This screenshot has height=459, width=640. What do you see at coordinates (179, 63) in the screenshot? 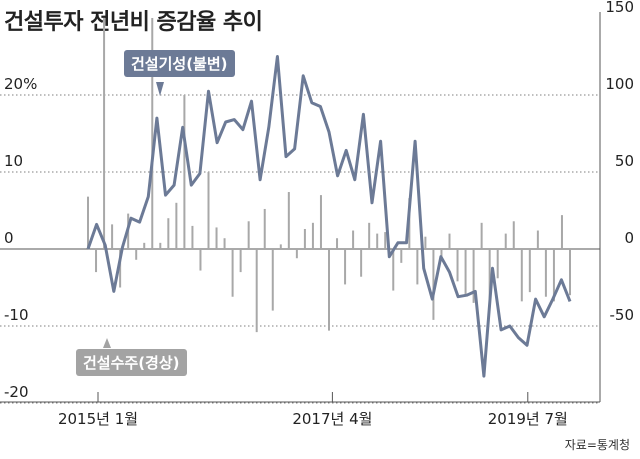
I see `legend-line-label: 건설기성(불변)` at bounding box center [179, 63].